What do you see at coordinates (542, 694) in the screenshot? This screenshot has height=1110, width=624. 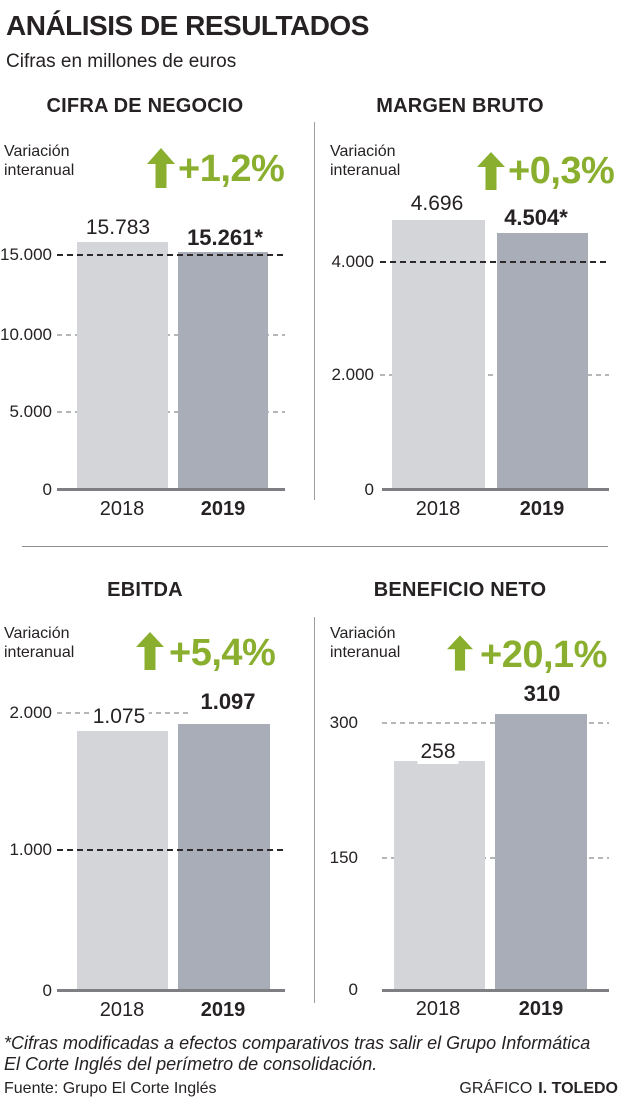 I see `value-label-2019: 310` at bounding box center [542, 694].